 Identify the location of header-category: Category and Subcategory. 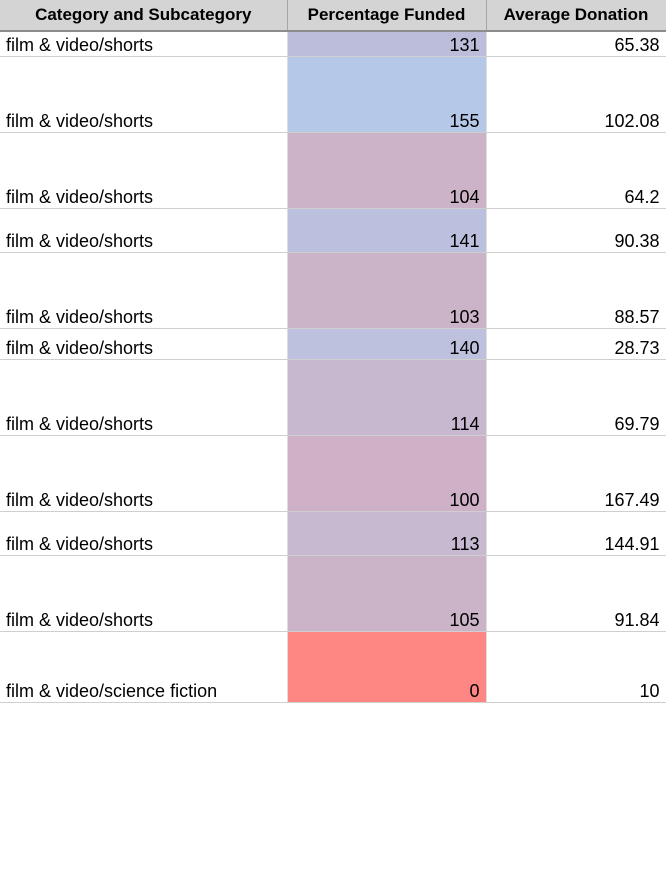
(144, 16).